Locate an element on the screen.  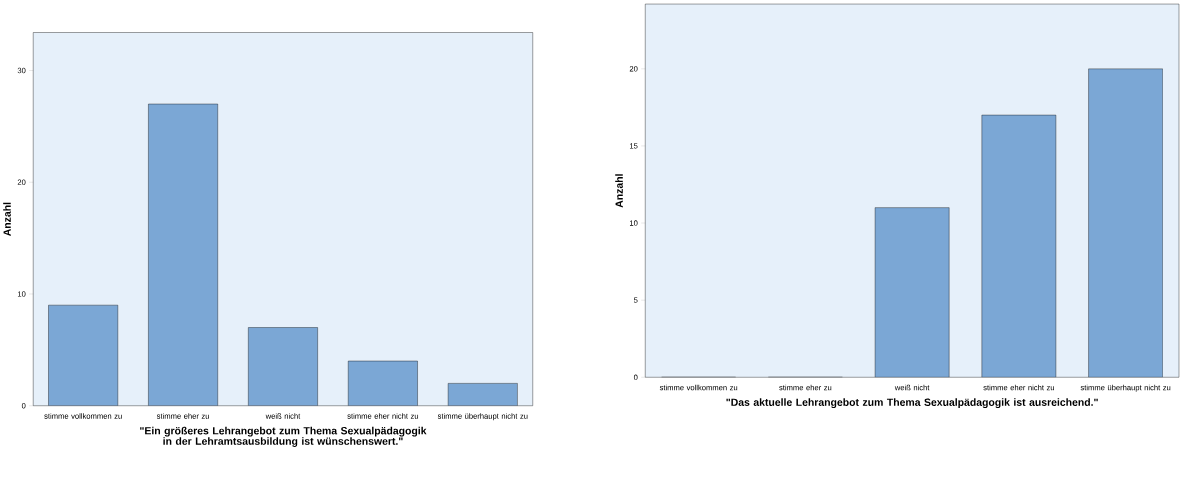
x-axis-title: "Das aktuelle Lehrangebot zum Thema Sexualpädagogik ist ausreichend." is located at coordinates (912, 403).